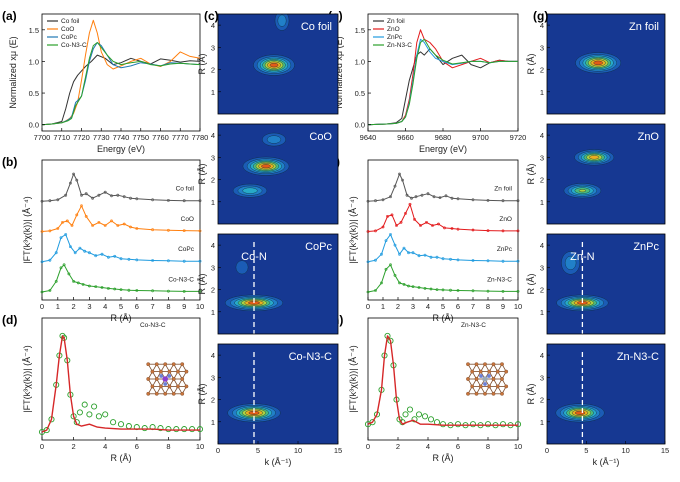  What do you see at coordinates (360, 125) in the screenshot?
I see `y-tick-label: 0.0` at bounding box center [360, 125].